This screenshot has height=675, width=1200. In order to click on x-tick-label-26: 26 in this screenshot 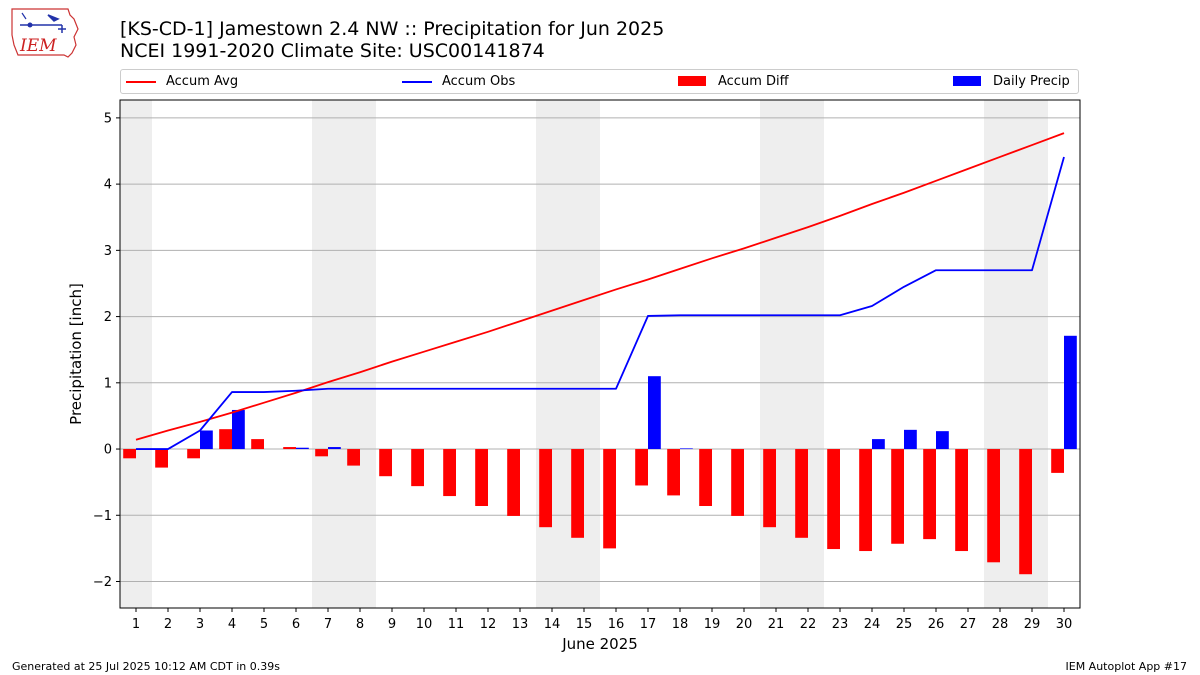, I will do `click(936, 624)`.